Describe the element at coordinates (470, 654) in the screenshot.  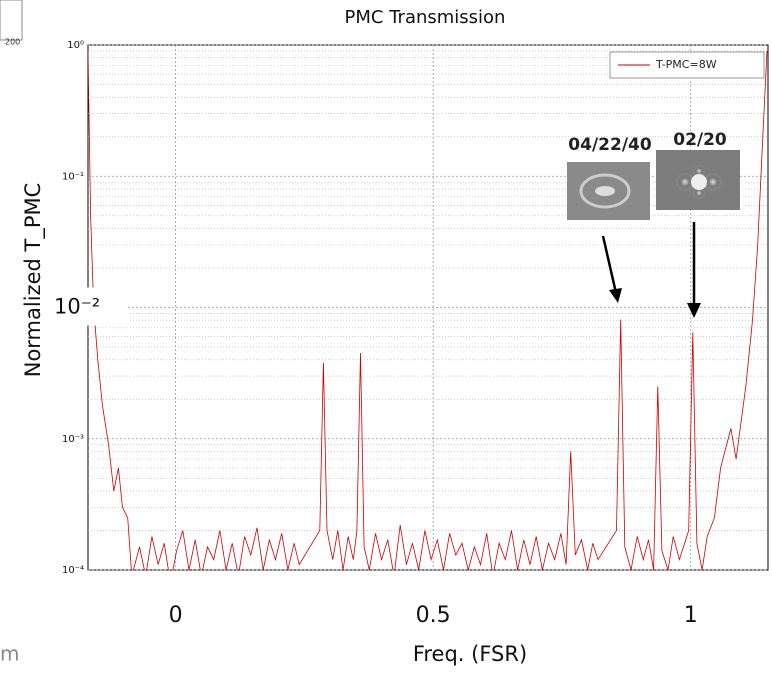
I see `x-axis-label: Freq. (FSR)` at that location.